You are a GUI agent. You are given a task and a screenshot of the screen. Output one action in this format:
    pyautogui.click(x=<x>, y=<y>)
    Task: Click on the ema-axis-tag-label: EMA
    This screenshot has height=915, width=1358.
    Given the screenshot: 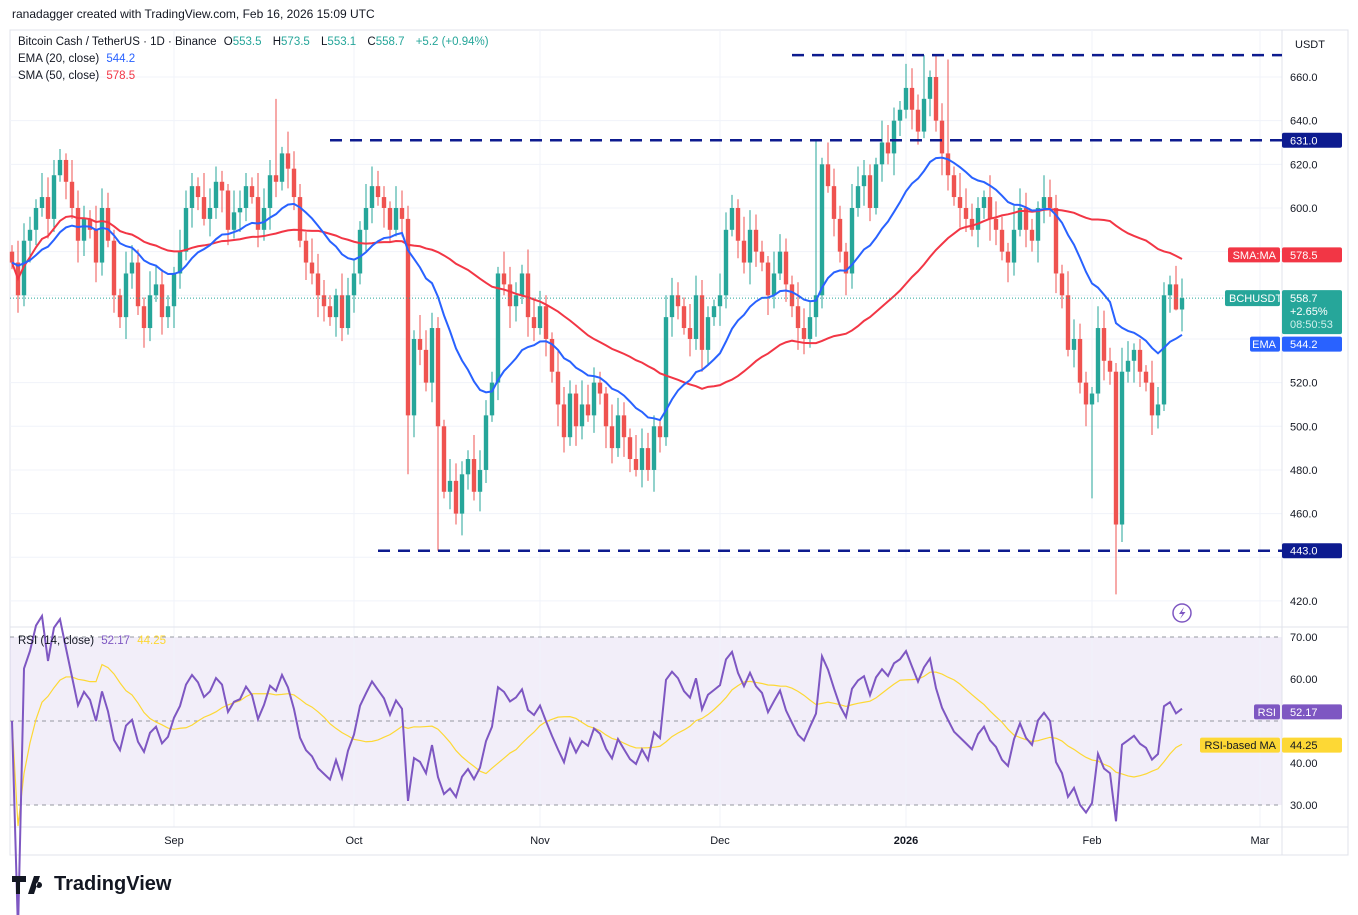 What is the action you would take?
    pyautogui.click(x=1264, y=345)
    